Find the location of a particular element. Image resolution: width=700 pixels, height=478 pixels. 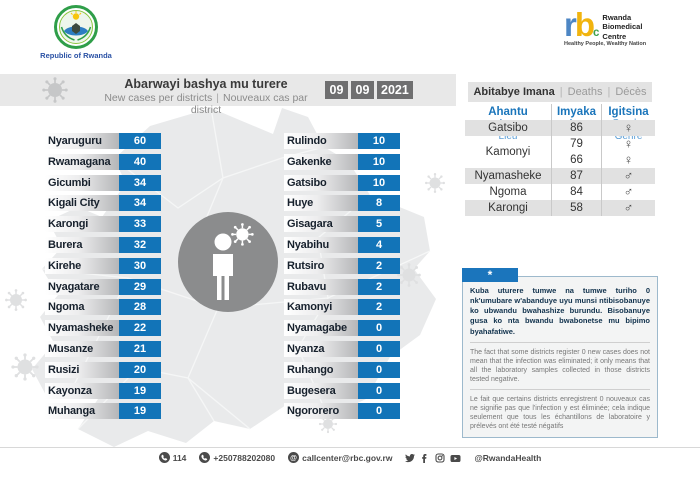

district-name: Nyagatare is located at coordinates (82, 286).